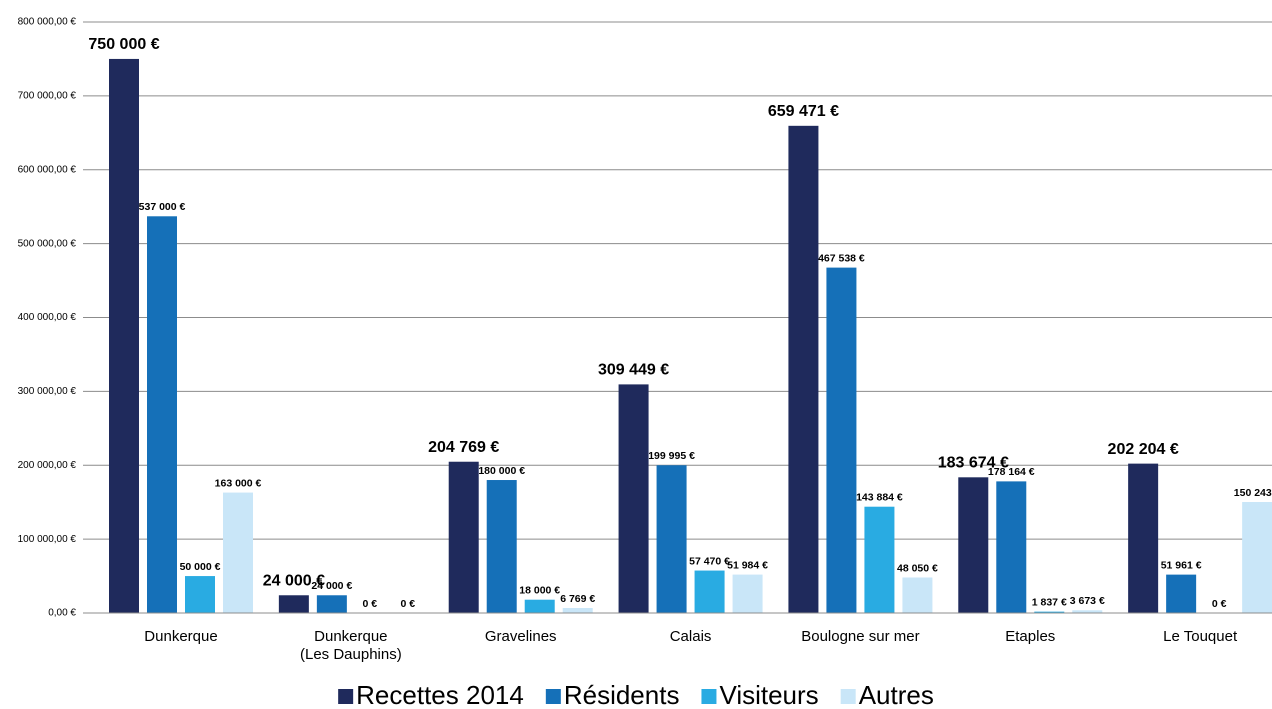 The width and height of the screenshot is (1272, 709). I want to click on data-label: 750 000 €, so click(123, 44).